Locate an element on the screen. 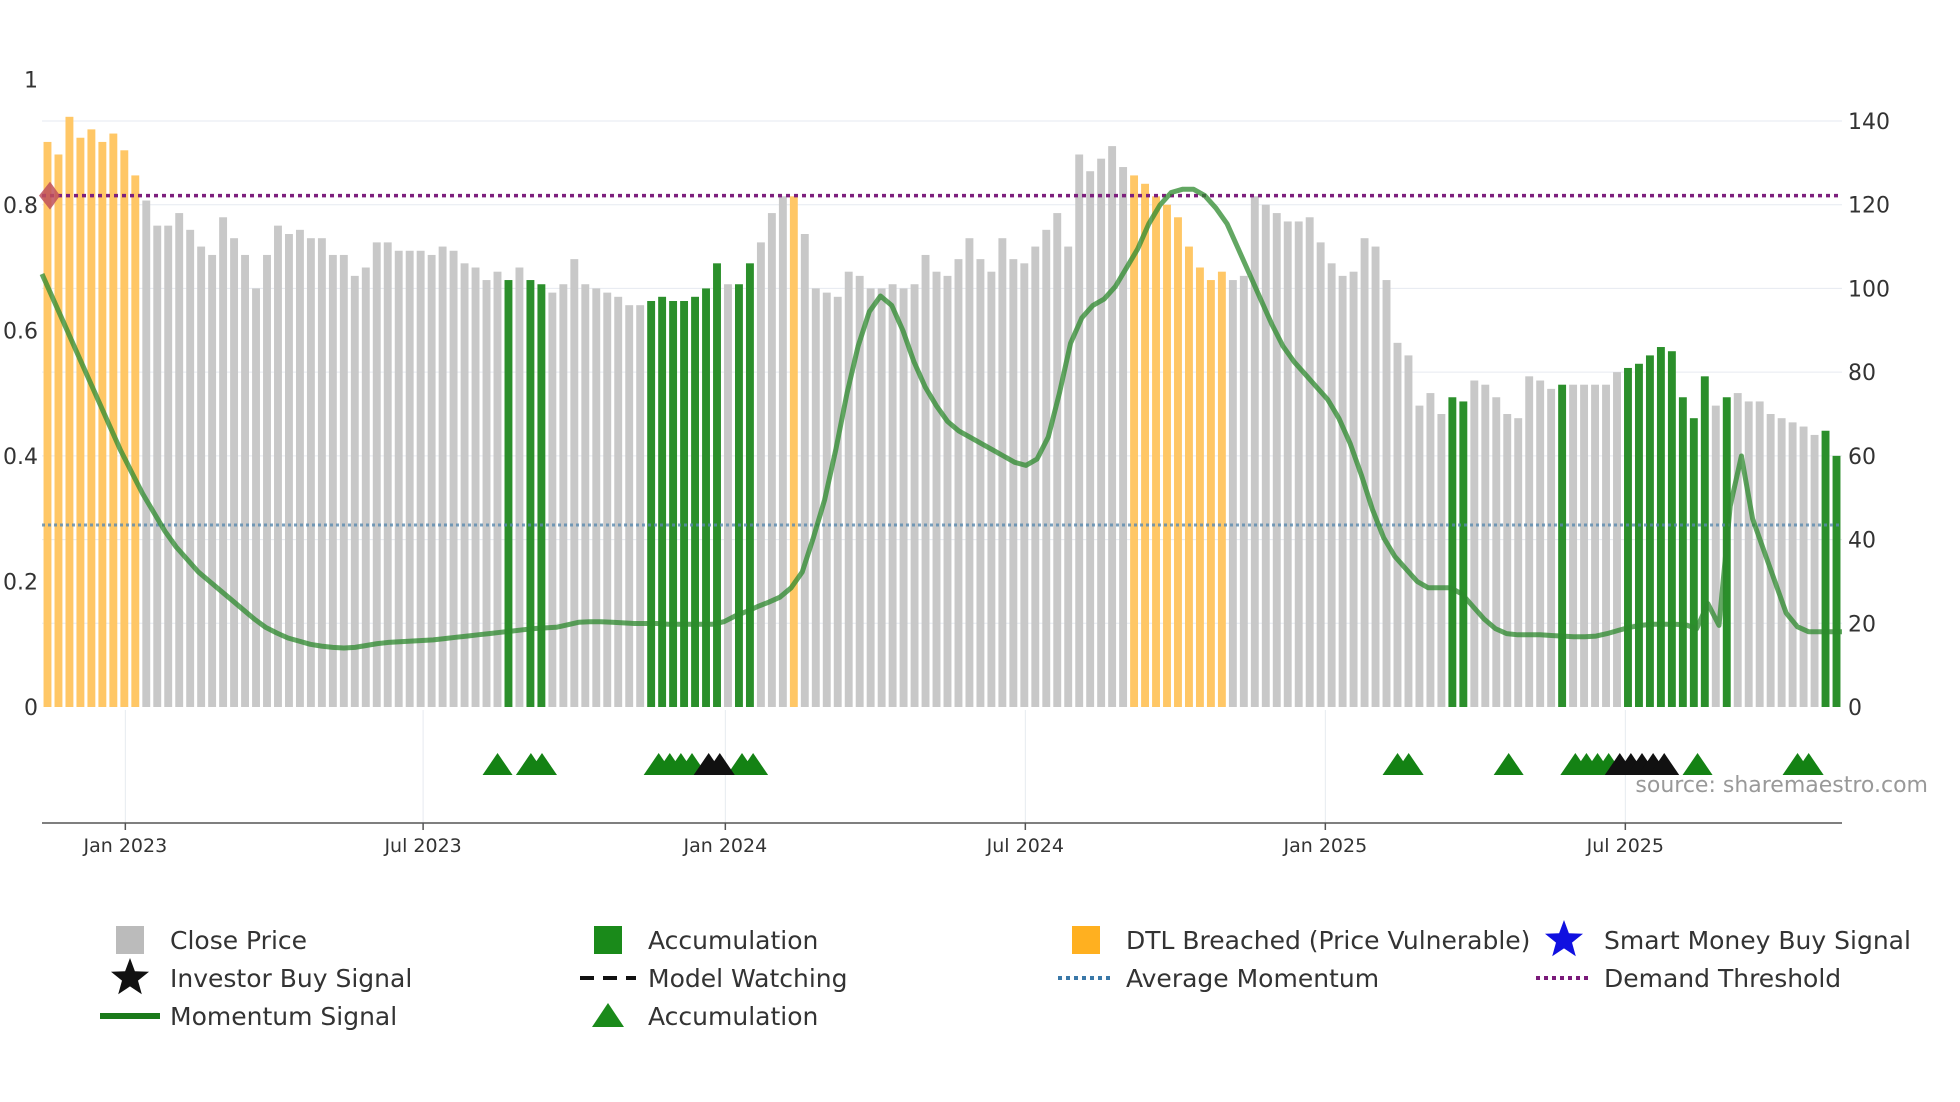  legend-symbol-investor-buy-signal is located at coordinates (130, 976).